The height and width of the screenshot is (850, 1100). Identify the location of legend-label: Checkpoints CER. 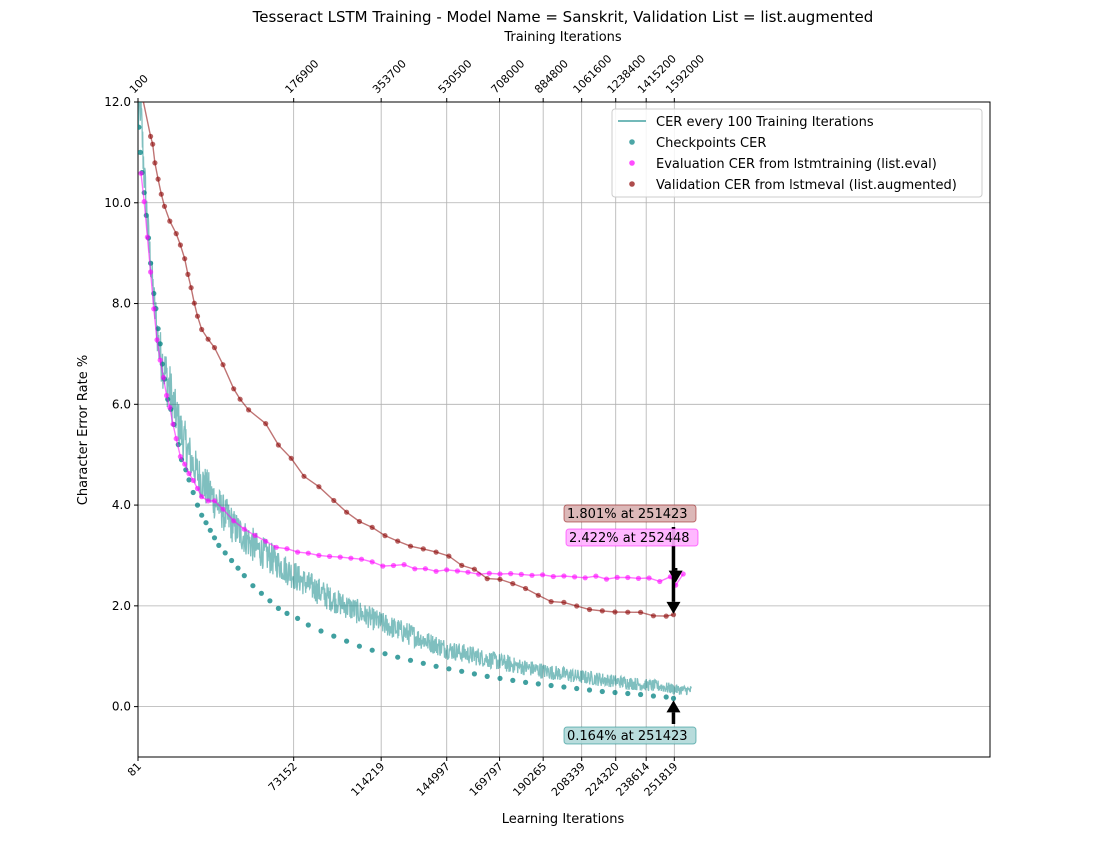
(711, 143).